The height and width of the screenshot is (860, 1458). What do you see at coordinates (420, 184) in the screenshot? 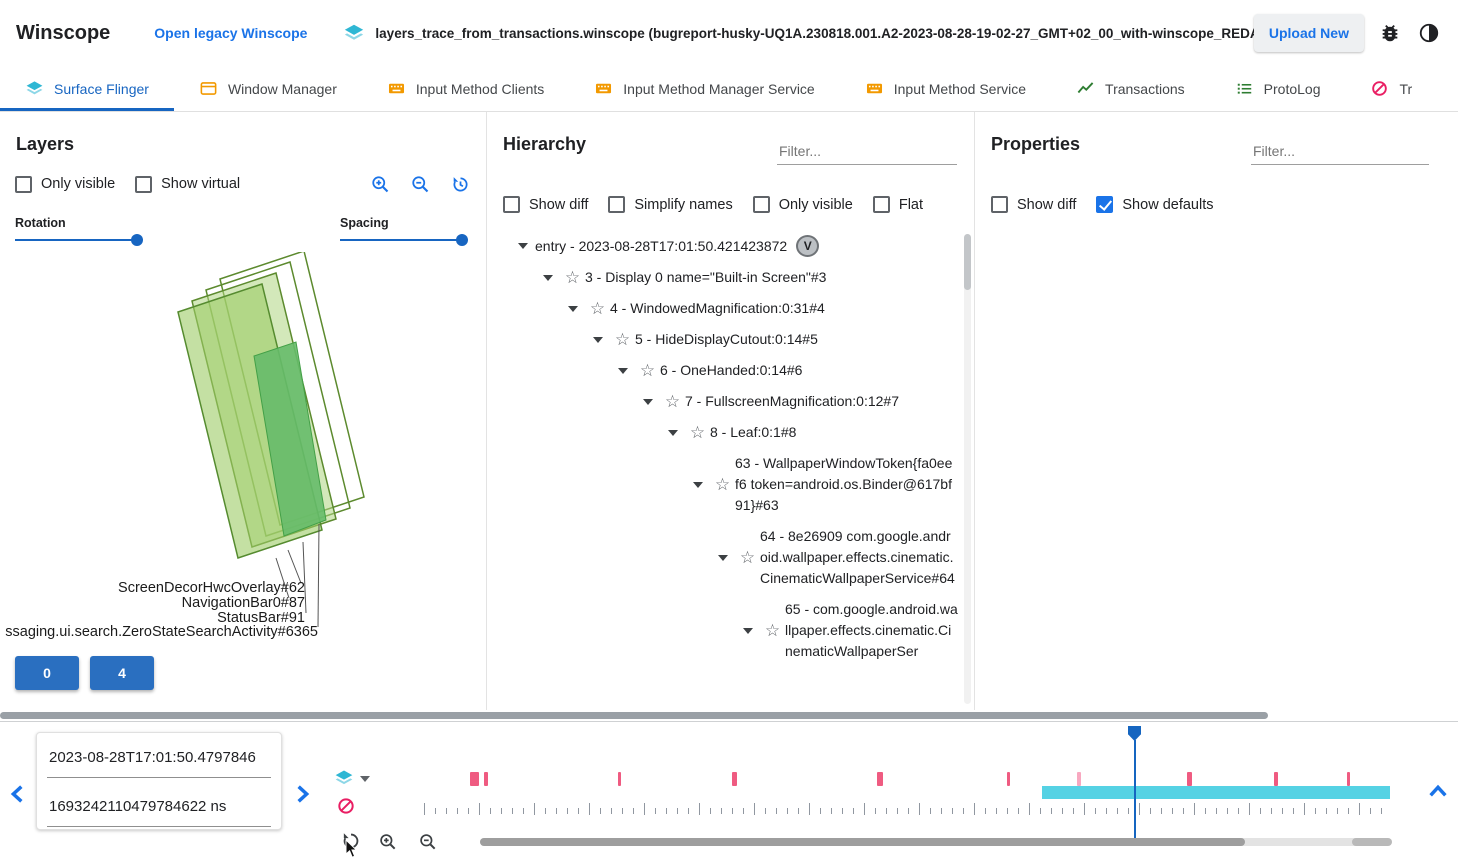
I see `zoom-out-icon` at bounding box center [420, 184].